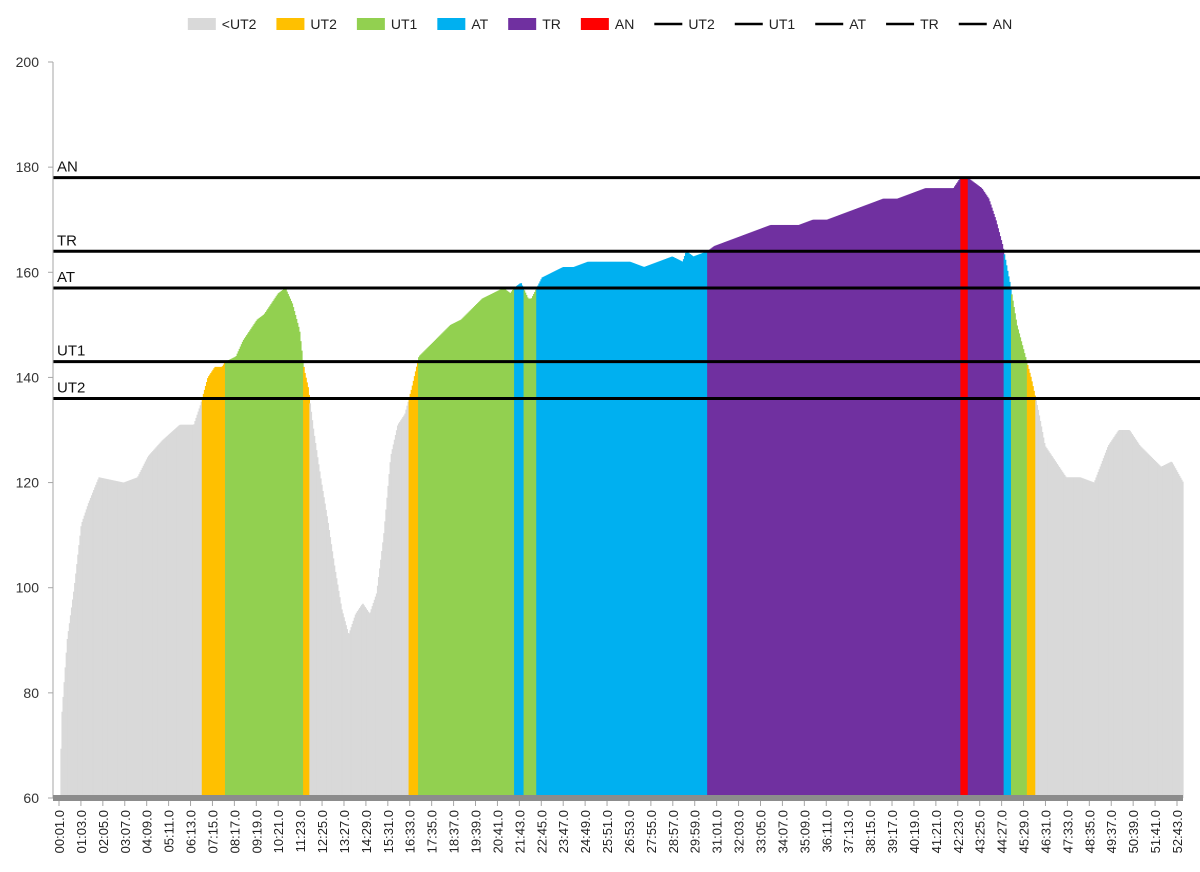 The image size is (1200, 872). Describe the element at coordinates (594, 24) in the screenshot. I see `legend-swatch-an` at that location.